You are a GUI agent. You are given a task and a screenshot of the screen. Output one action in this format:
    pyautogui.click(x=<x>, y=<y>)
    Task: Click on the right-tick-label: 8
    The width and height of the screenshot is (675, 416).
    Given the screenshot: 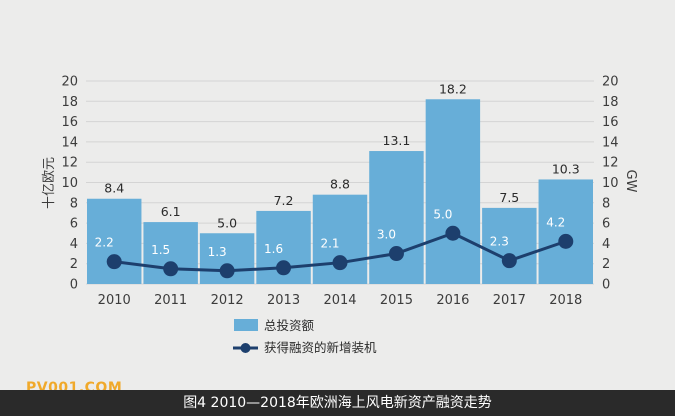 What is the action you would take?
    pyautogui.click(x=606, y=203)
    